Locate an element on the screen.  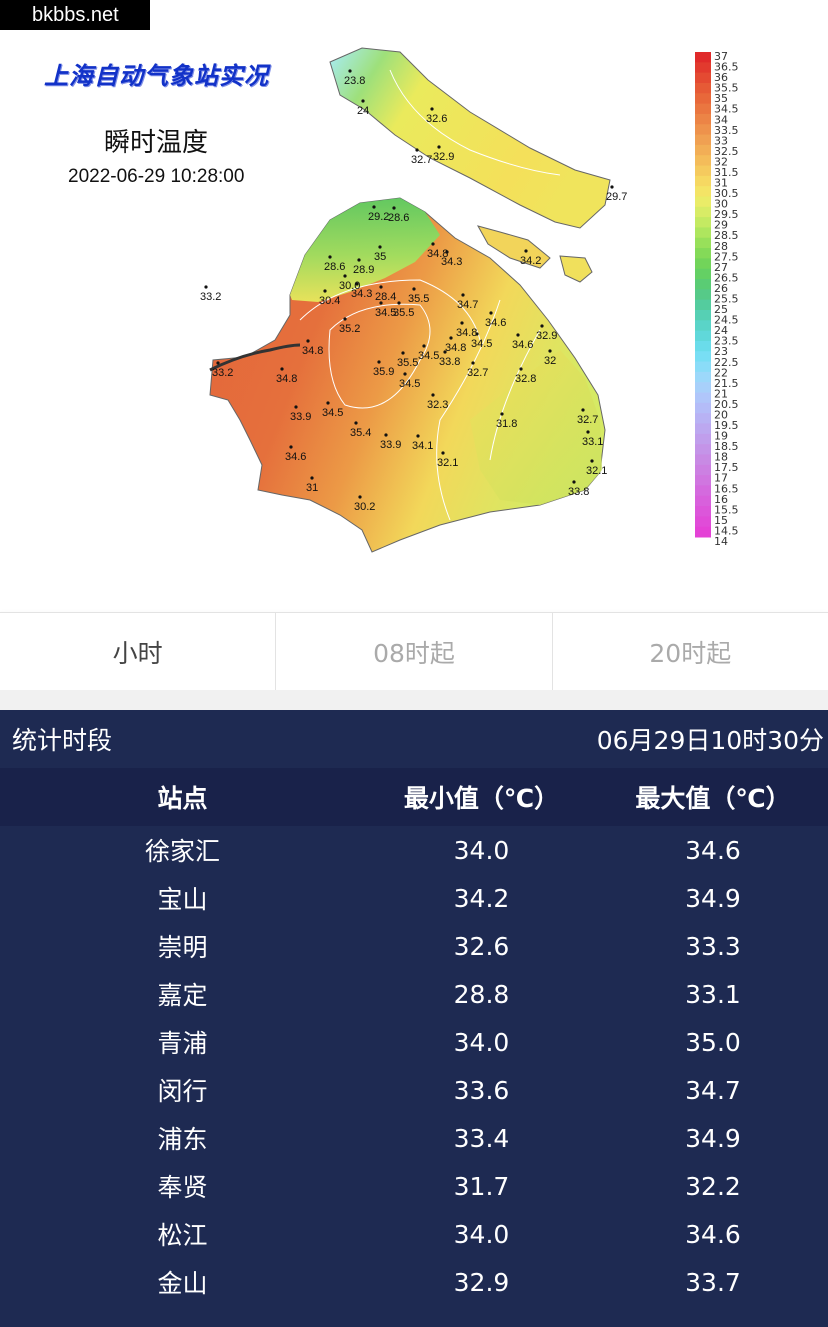
legend-tick-label: 29 is located at coordinates (721, 225).